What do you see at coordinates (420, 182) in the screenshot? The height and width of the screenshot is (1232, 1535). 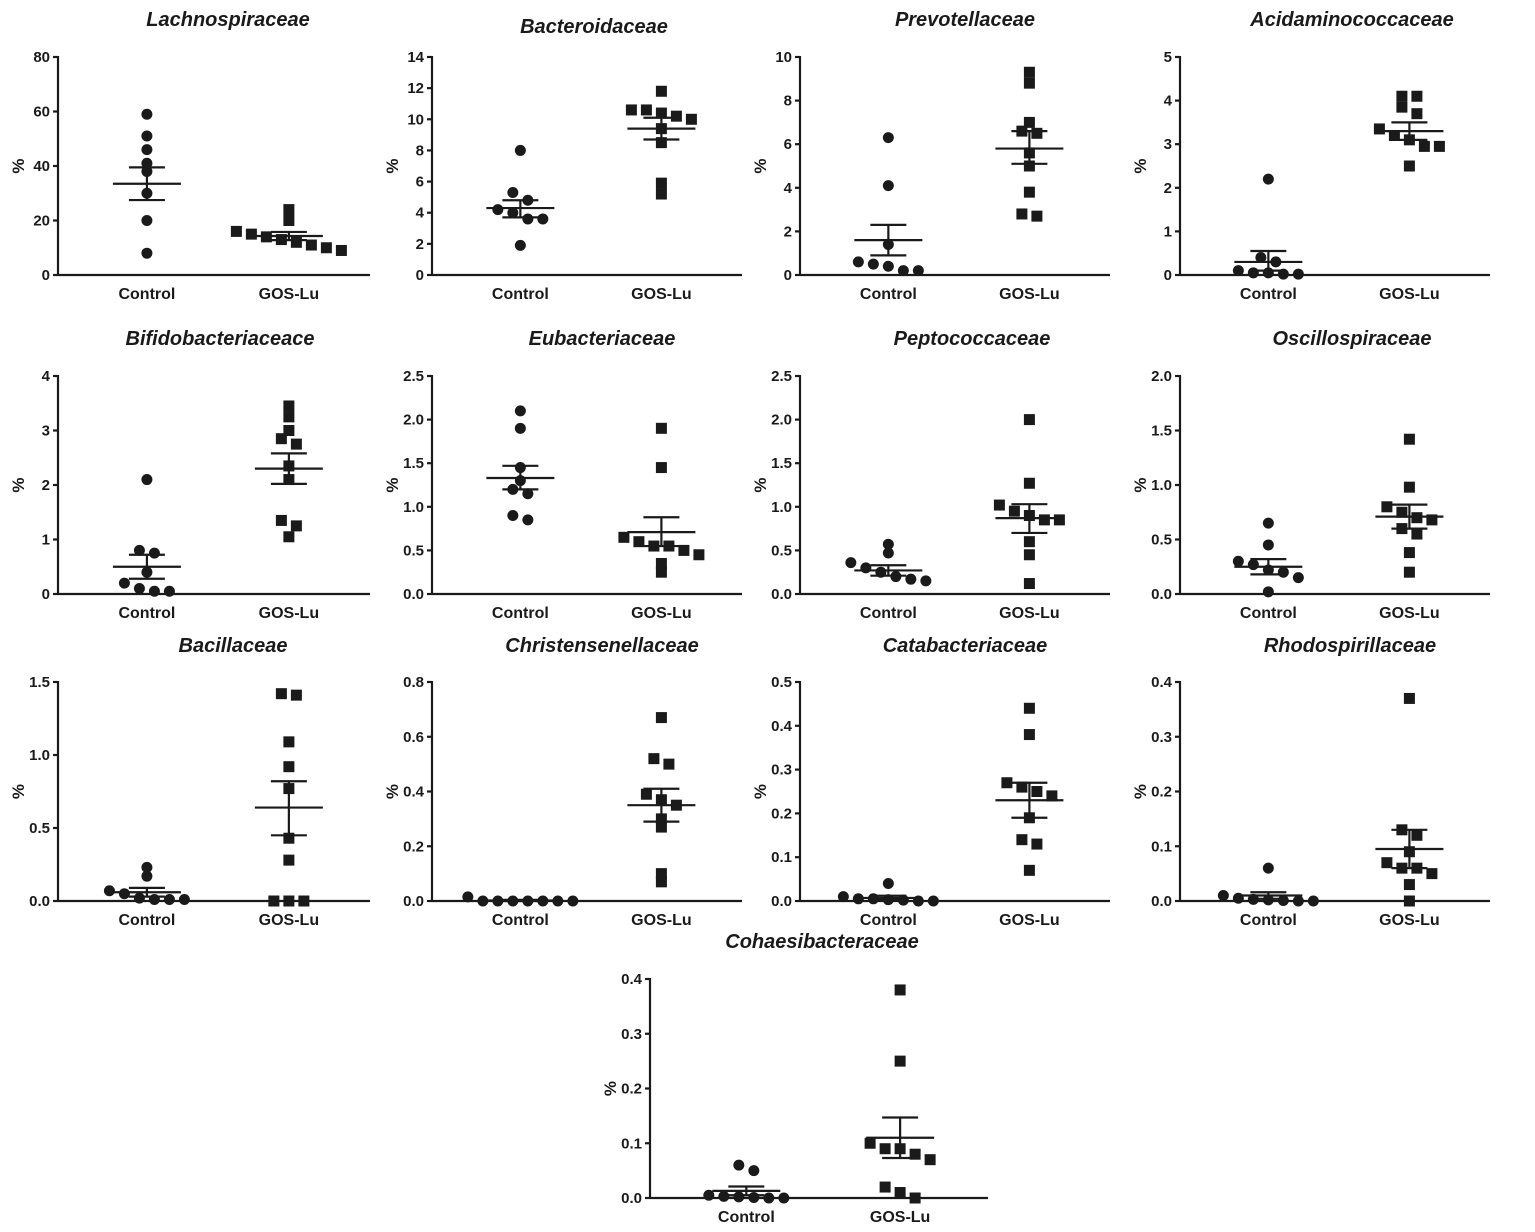 I see `y-tick-label: 6` at bounding box center [420, 182].